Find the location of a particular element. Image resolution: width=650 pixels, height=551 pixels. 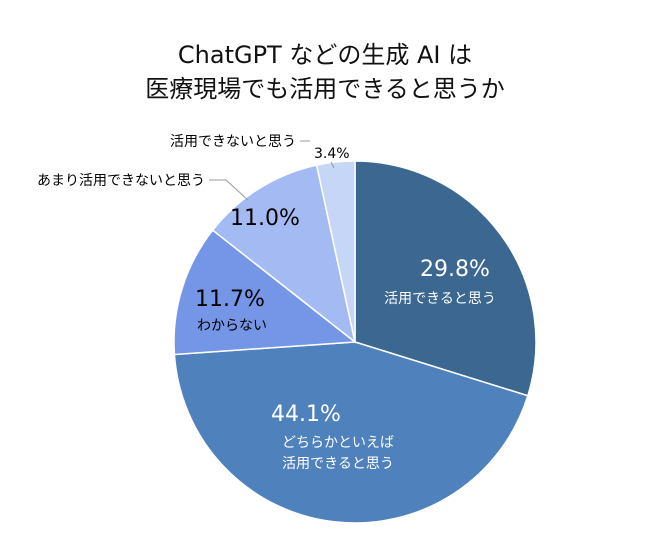

slice-value-label-4: 11.0% is located at coordinates (265, 218).